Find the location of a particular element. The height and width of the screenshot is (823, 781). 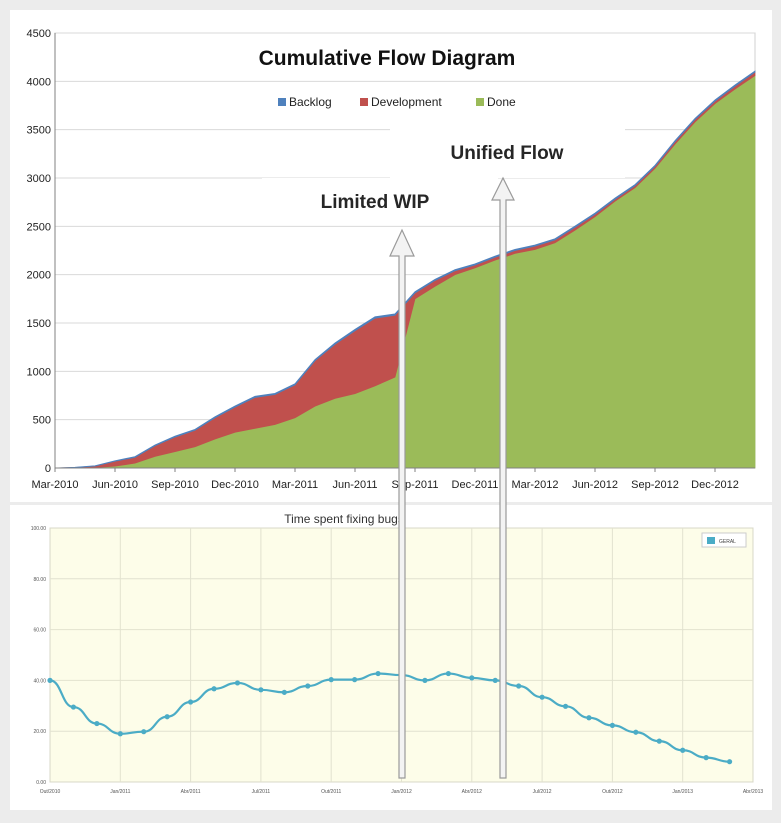

bugs-xtick-label: Jul/2011 is located at coordinates (261, 792).